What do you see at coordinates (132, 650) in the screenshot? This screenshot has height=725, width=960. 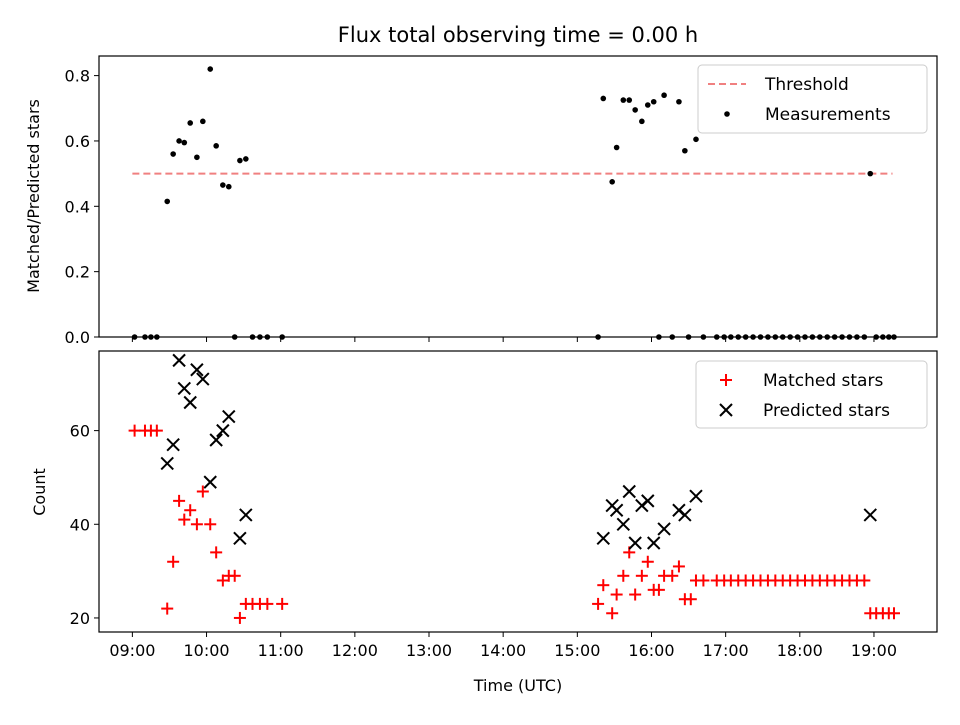 I see `bottom-x-tick-label: 09:00` at bounding box center [132, 650].